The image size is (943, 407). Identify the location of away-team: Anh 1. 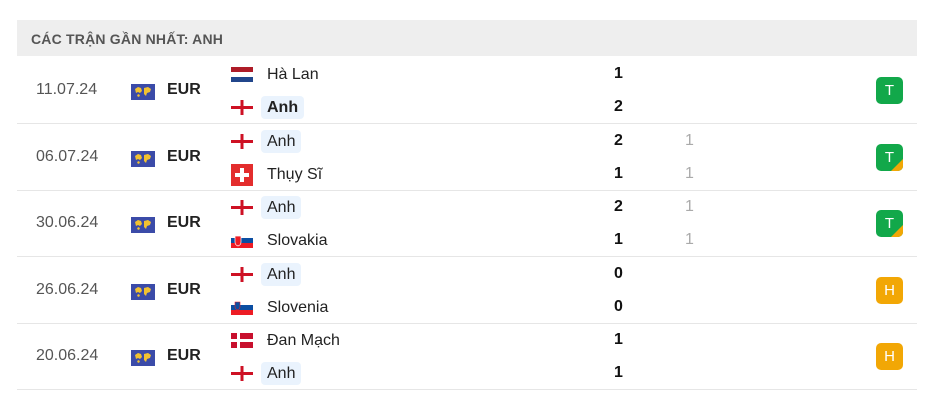
(431, 374).